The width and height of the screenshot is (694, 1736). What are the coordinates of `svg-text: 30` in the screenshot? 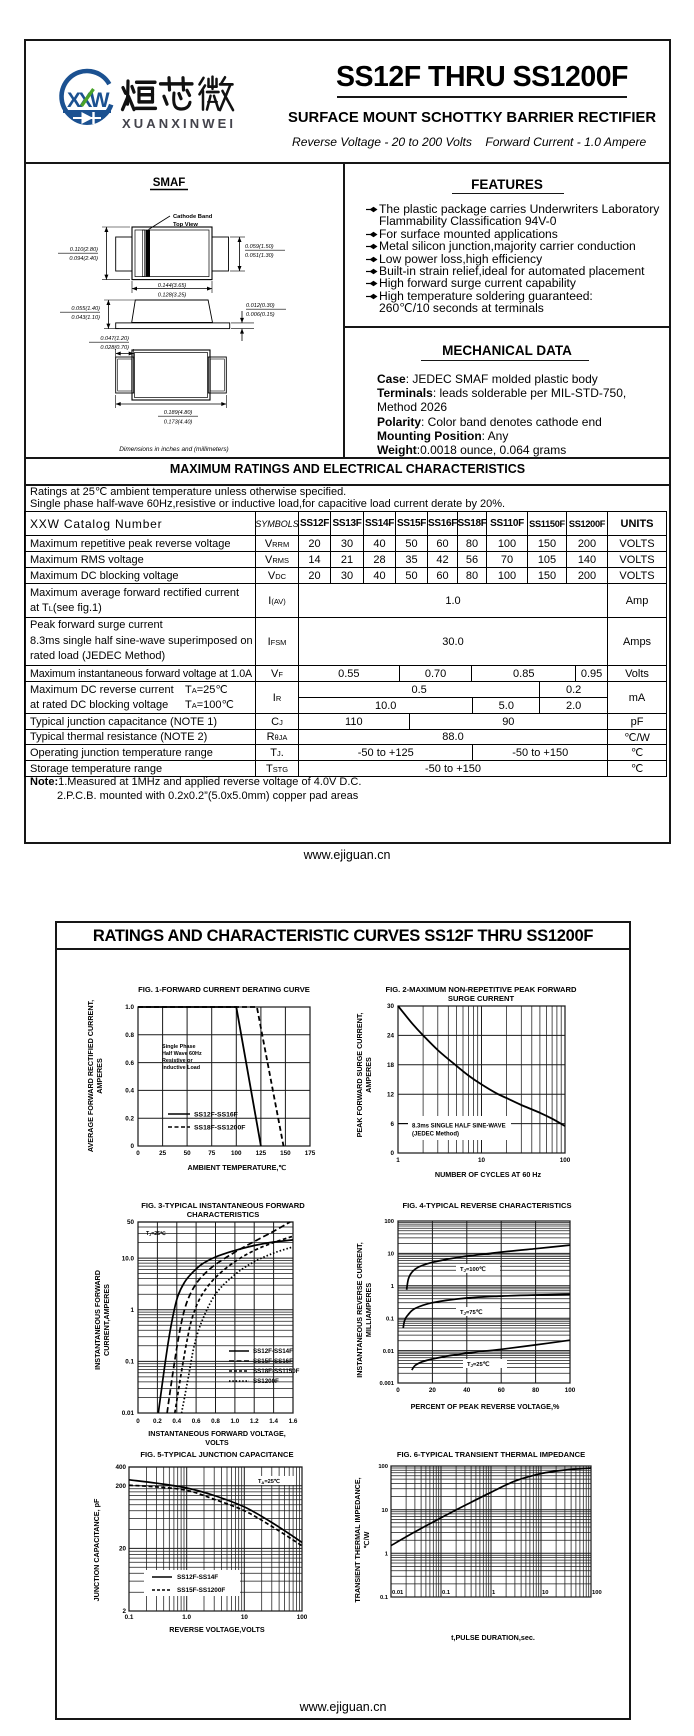 It's located at (391, 1006).